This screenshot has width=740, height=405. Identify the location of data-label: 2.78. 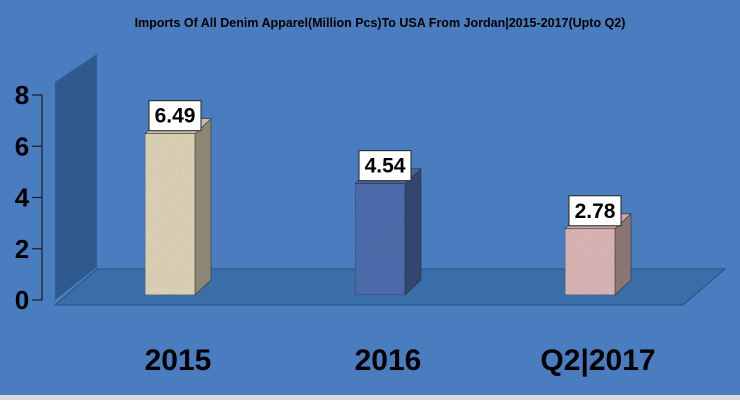
(595, 211).